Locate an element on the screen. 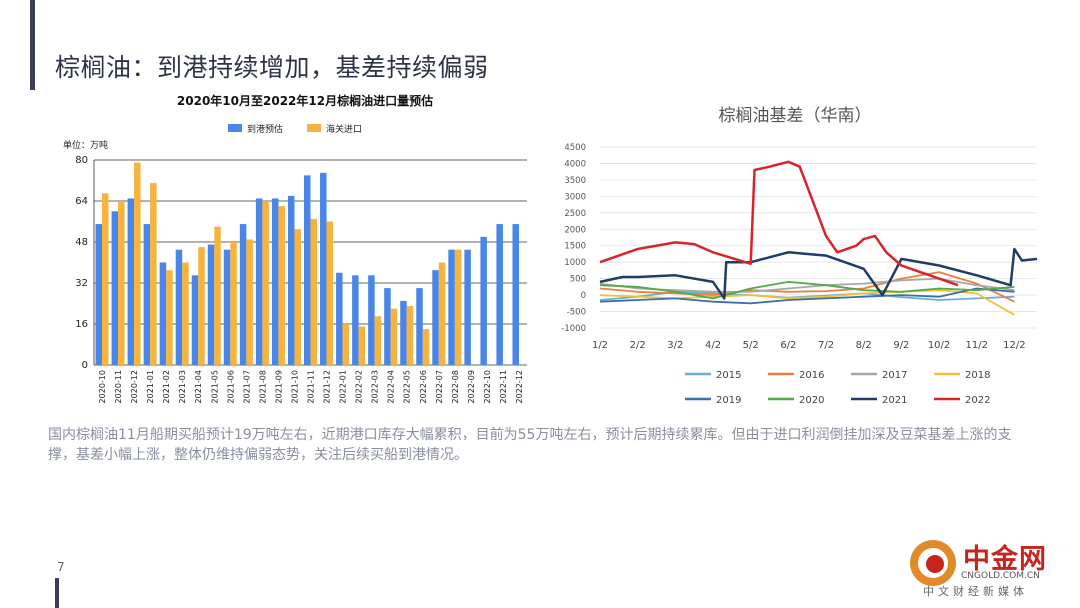  line-ytick-label: 4500 is located at coordinates (575, 148).